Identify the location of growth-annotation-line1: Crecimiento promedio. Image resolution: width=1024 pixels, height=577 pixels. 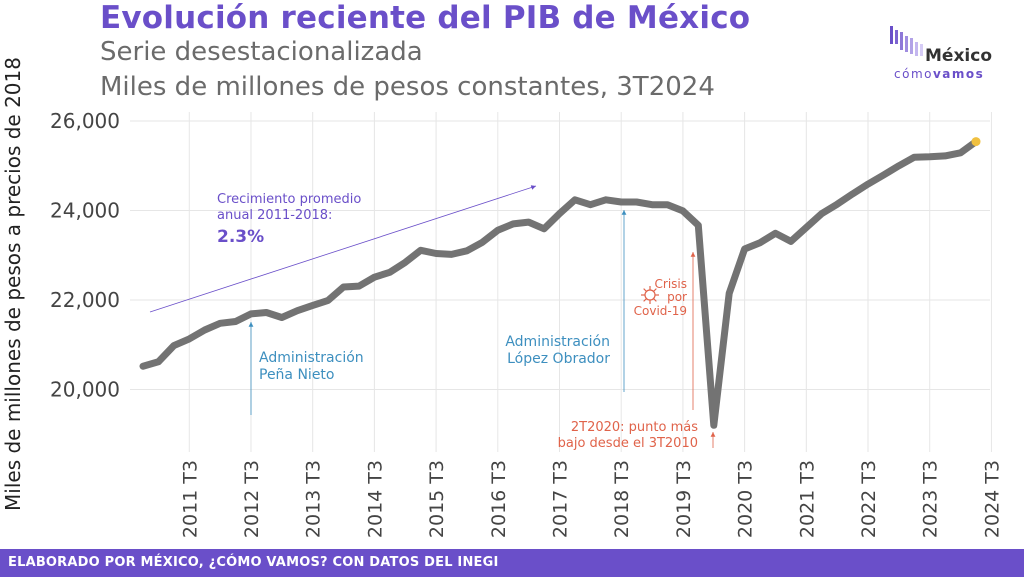
(289, 199).